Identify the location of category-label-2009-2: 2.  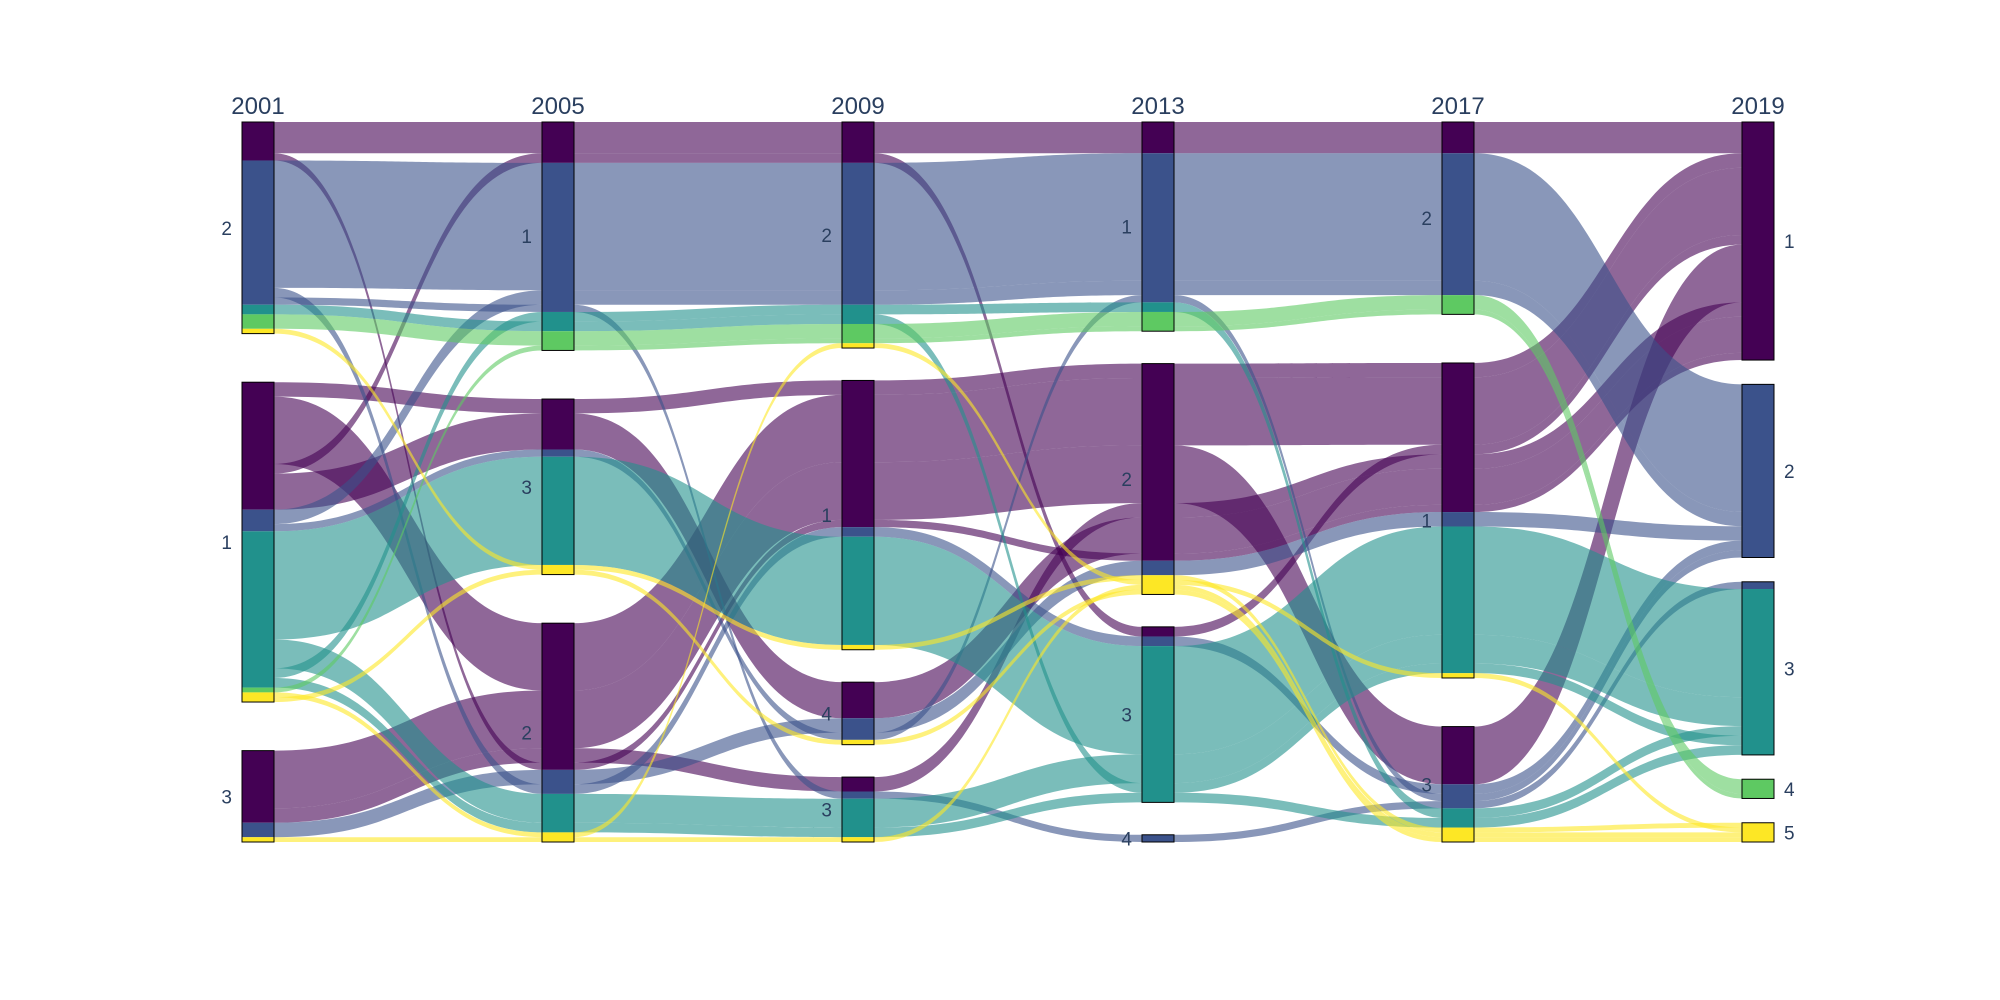
(826, 236).